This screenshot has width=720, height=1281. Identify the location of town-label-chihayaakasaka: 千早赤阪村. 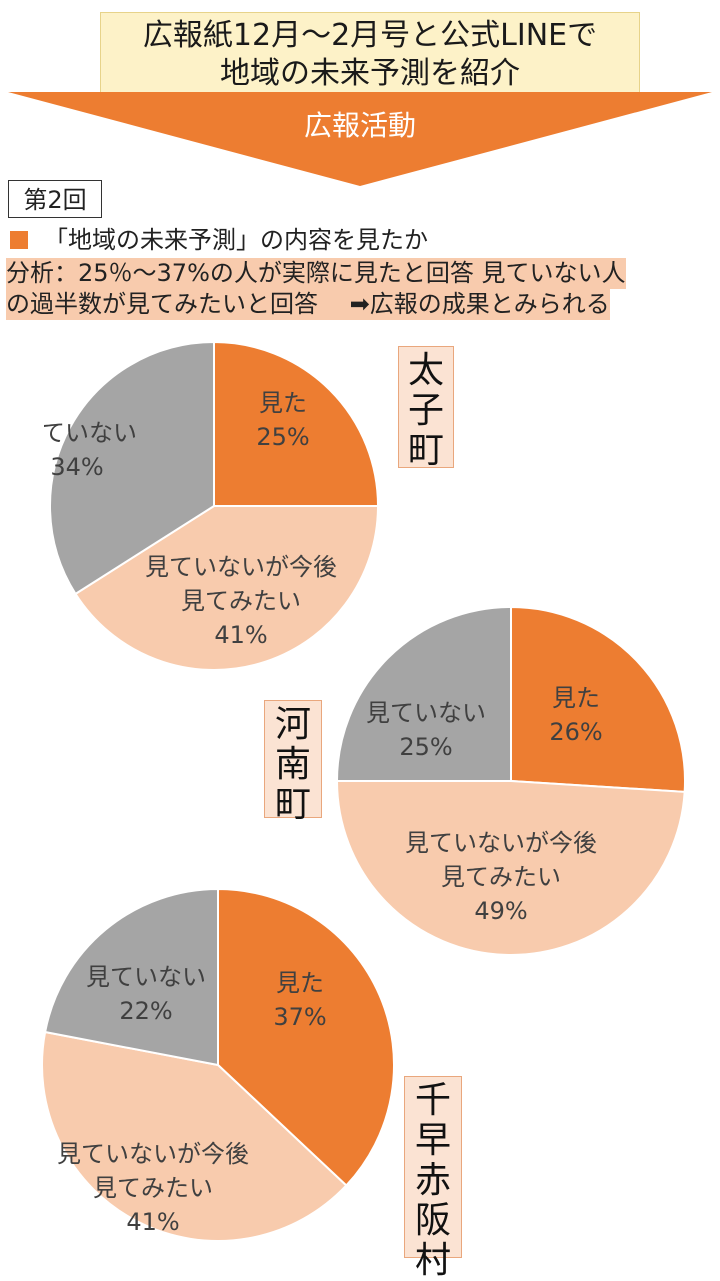
(433, 1178).